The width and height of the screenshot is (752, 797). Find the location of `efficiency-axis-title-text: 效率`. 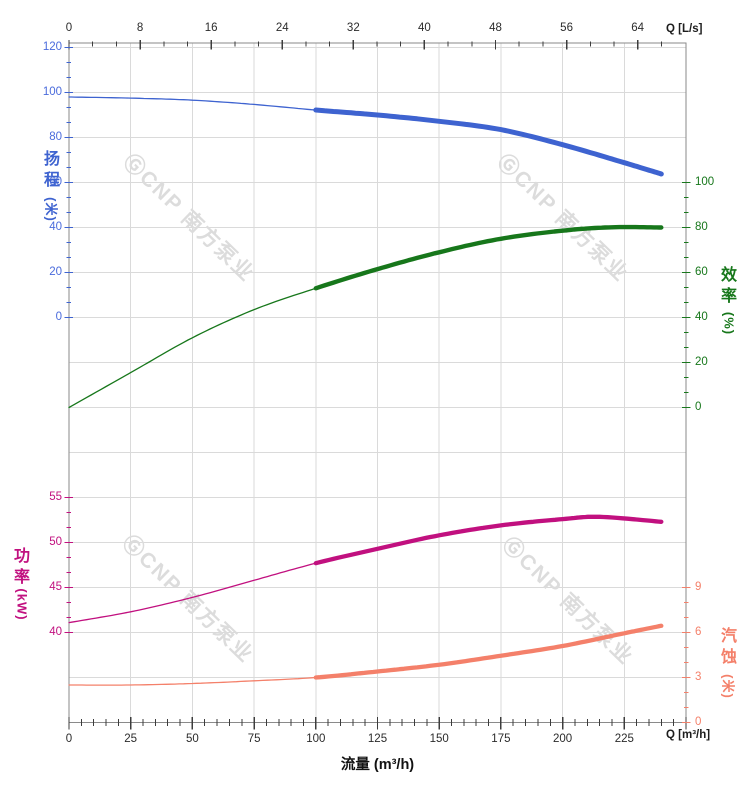

efficiency-axis-title-text: 效率 is located at coordinates (728, 286).